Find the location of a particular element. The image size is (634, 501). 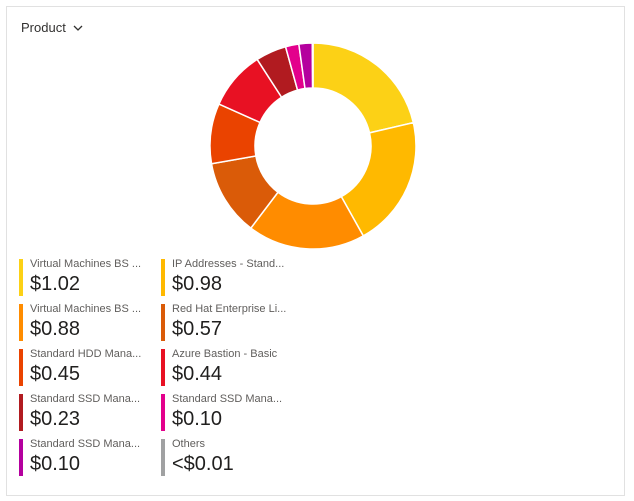

legend-item: Red Hat Enterprise Li... $0.57 is located at coordinates (231, 322).